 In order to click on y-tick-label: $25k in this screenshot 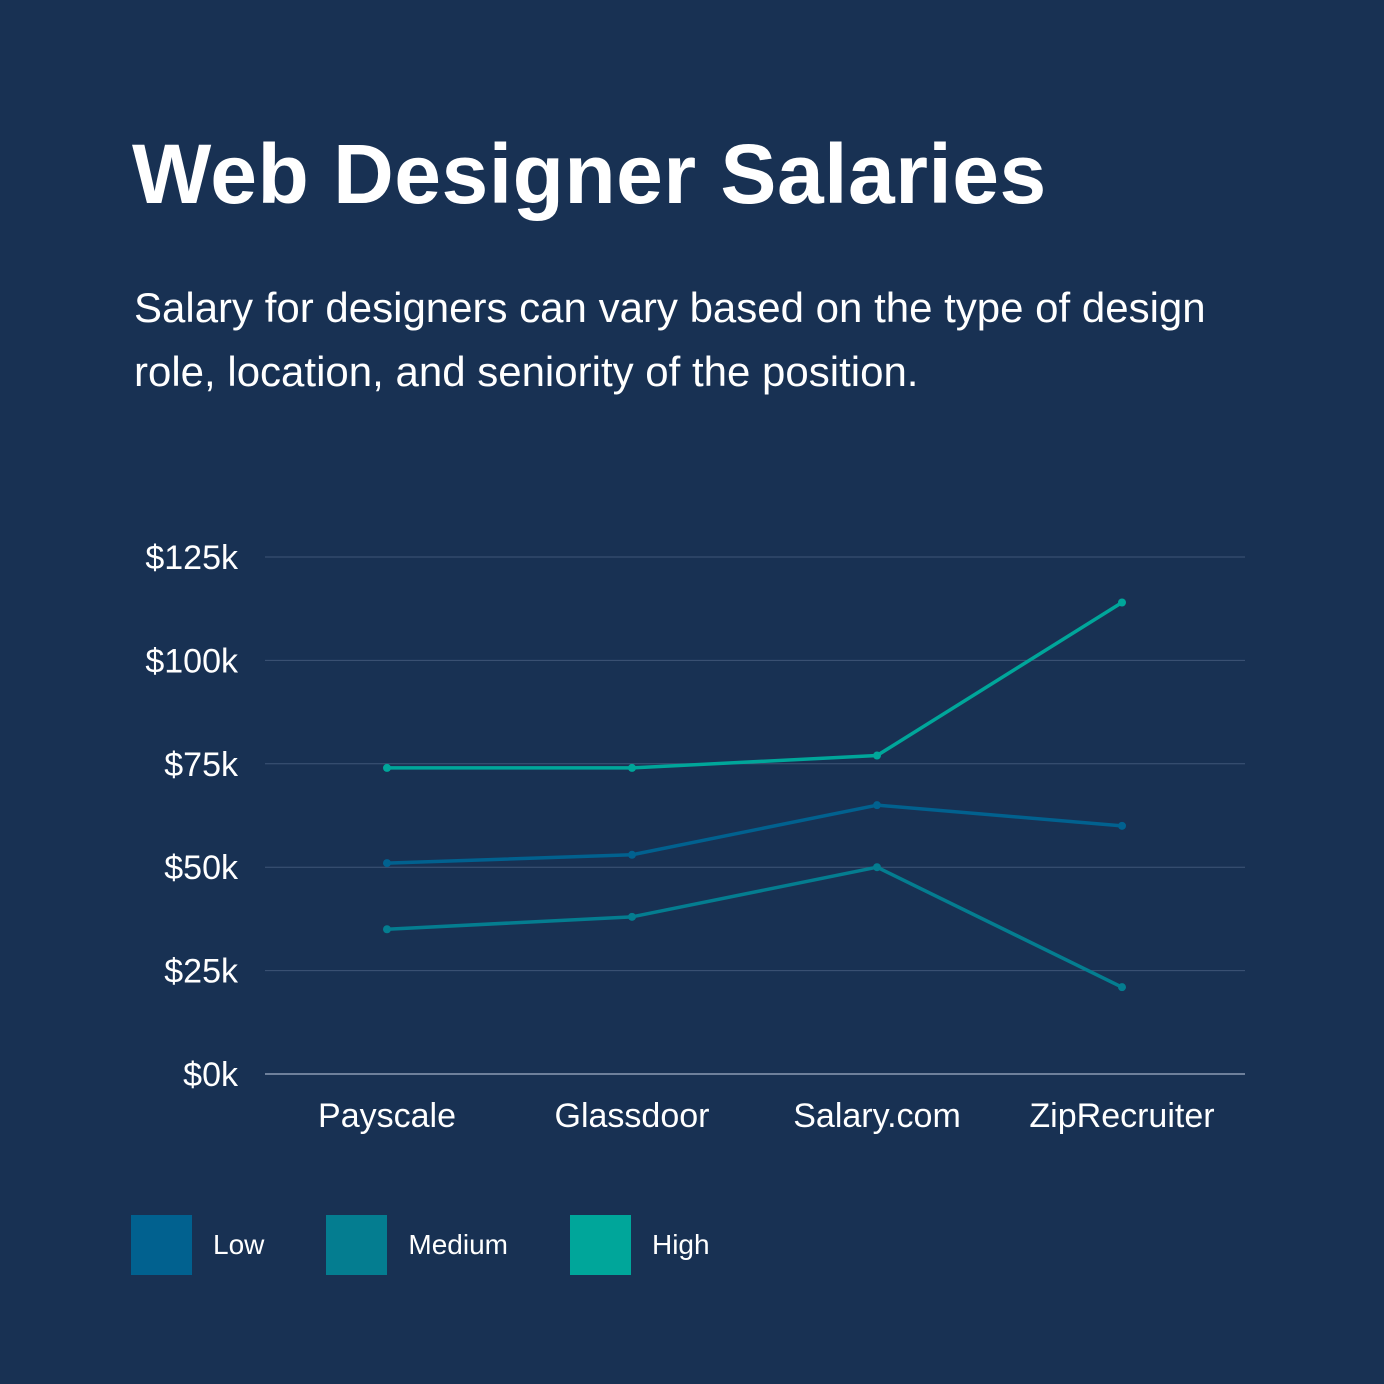, I will do `click(201, 972)`.